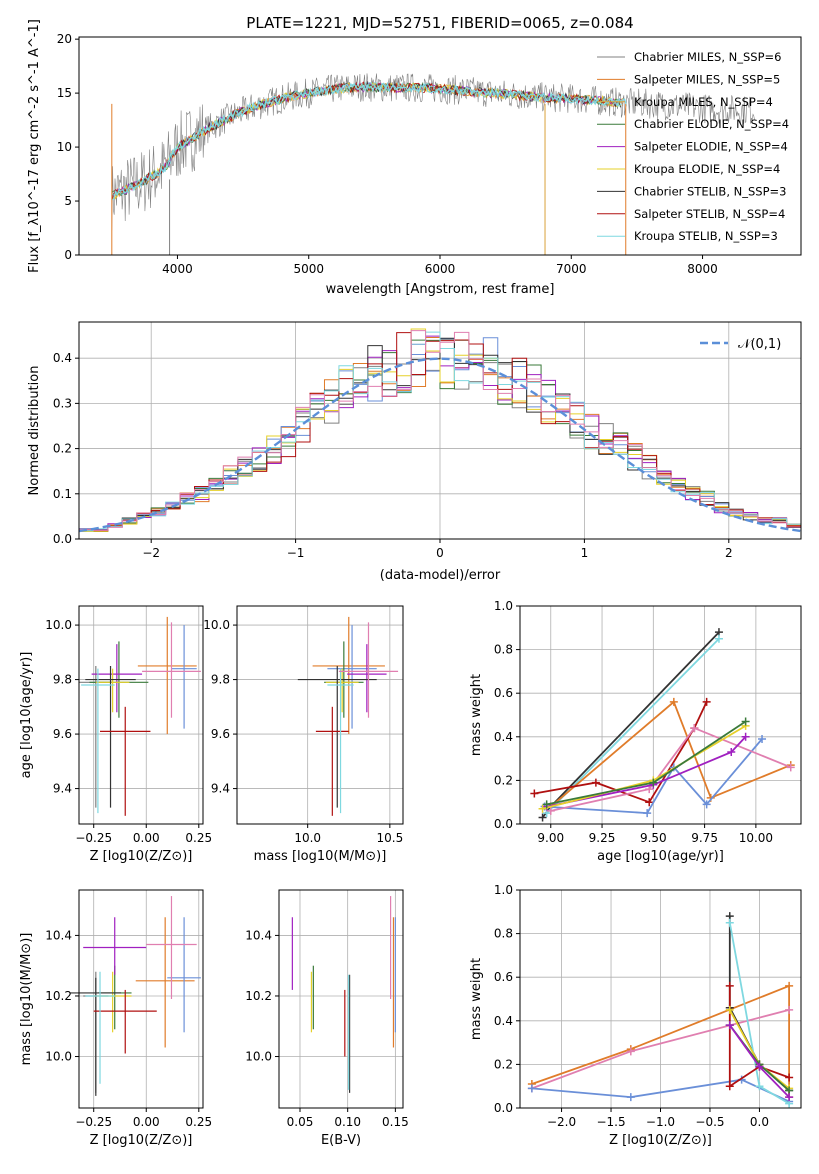  What do you see at coordinates (26, 999) in the screenshot?
I see `y-axis-label: mass [log10(M/M⊙)]` at bounding box center [26, 999].